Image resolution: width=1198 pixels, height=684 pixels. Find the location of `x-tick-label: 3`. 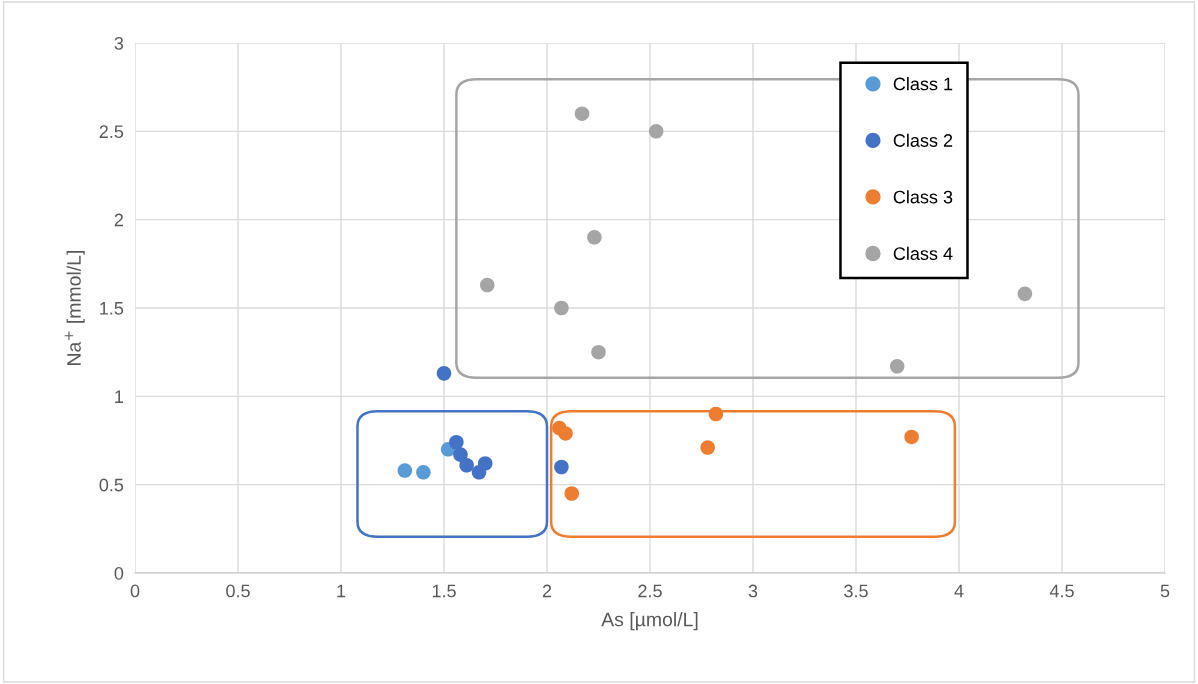

x-tick-label: 3 is located at coordinates (753, 591).